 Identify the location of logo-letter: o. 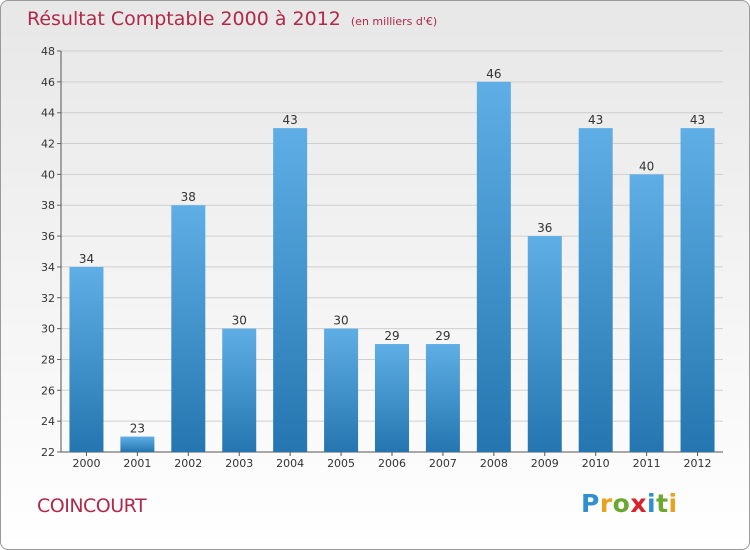
(621, 503).